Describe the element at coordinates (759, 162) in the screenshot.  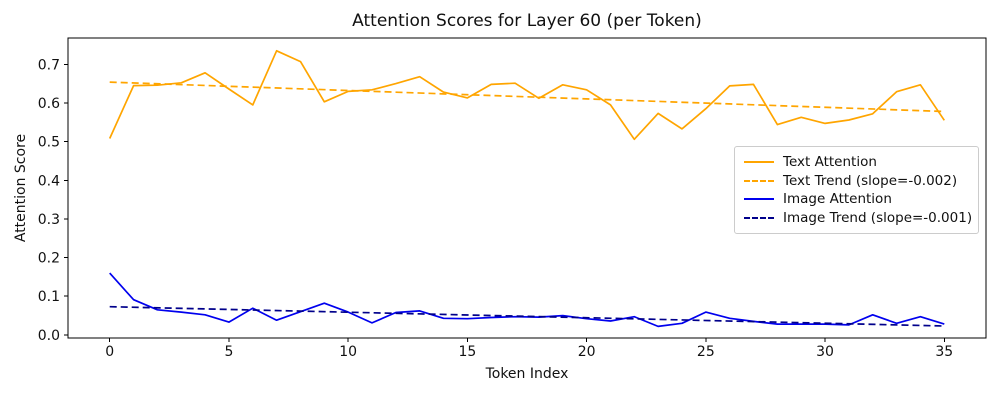
I see `text-attention-line-sample` at that location.